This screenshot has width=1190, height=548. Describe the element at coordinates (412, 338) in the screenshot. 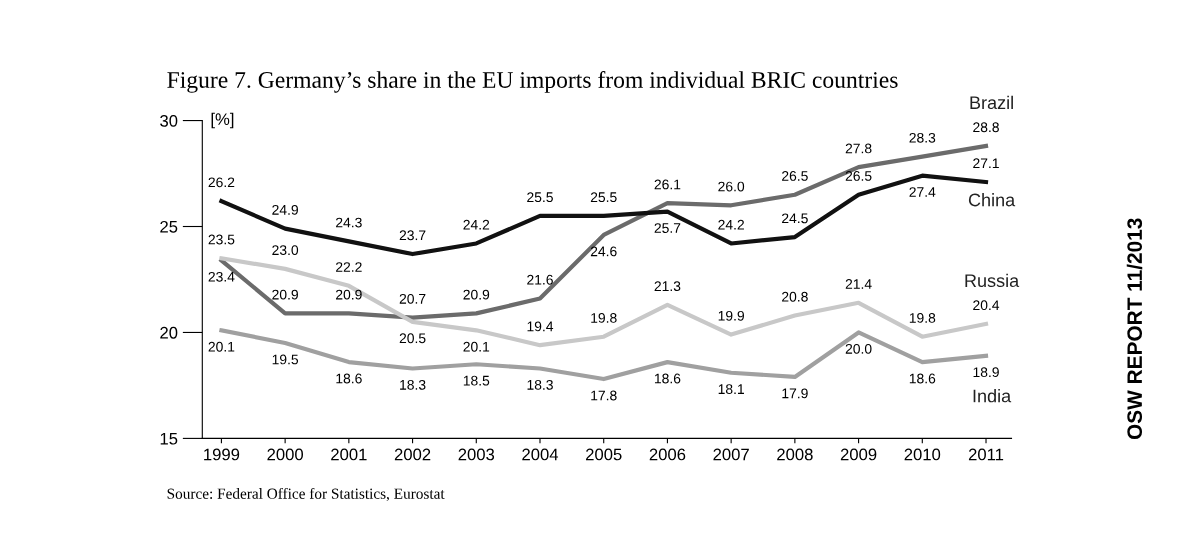

I see `data-label: 20.5` at that location.